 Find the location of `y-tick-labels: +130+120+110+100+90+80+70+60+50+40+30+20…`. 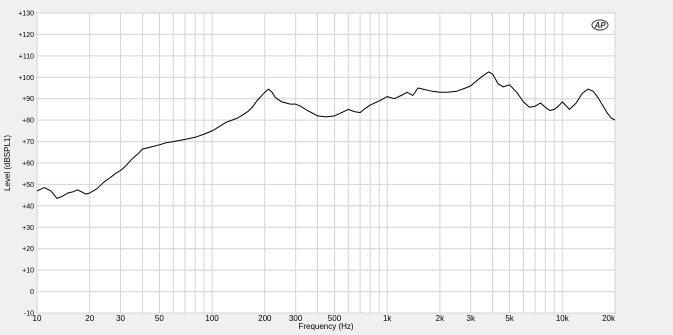

y-tick-labels: +130+120+110+100+90+80+70+60+50+40+30+20… is located at coordinates (26, 164).